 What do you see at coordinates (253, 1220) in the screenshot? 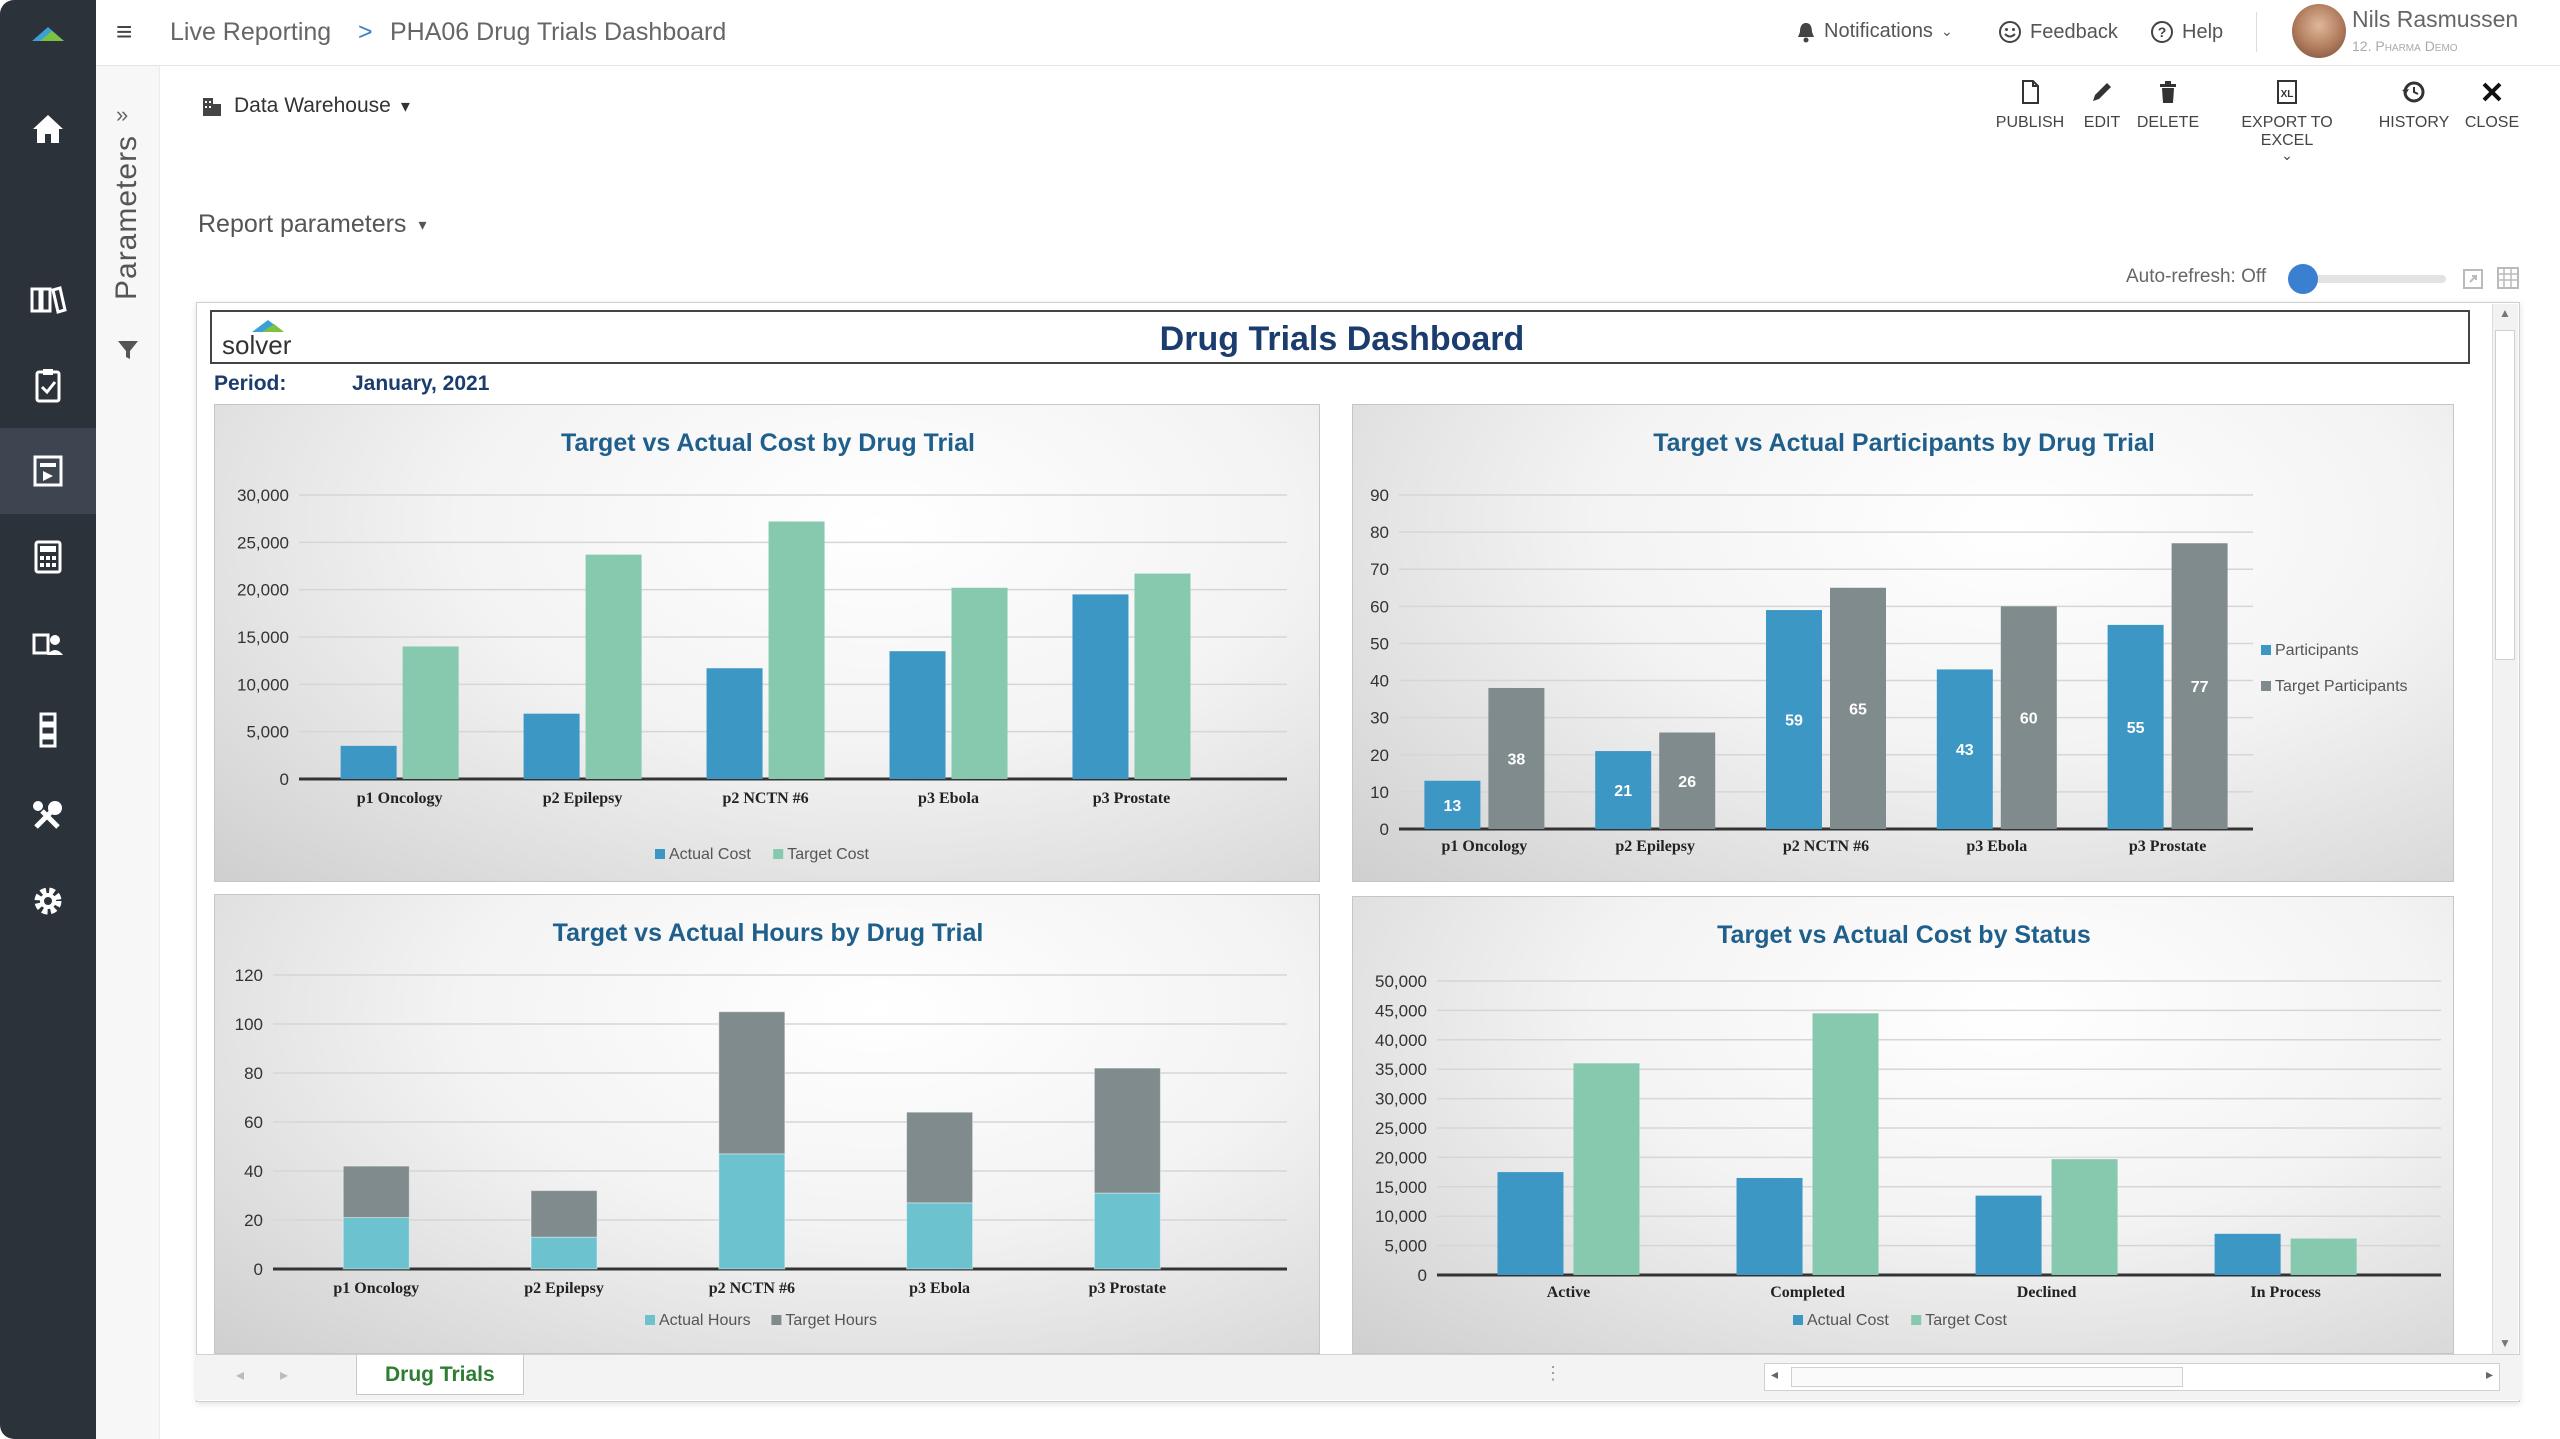
I see `y-tick-label: 20` at bounding box center [253, 1220].